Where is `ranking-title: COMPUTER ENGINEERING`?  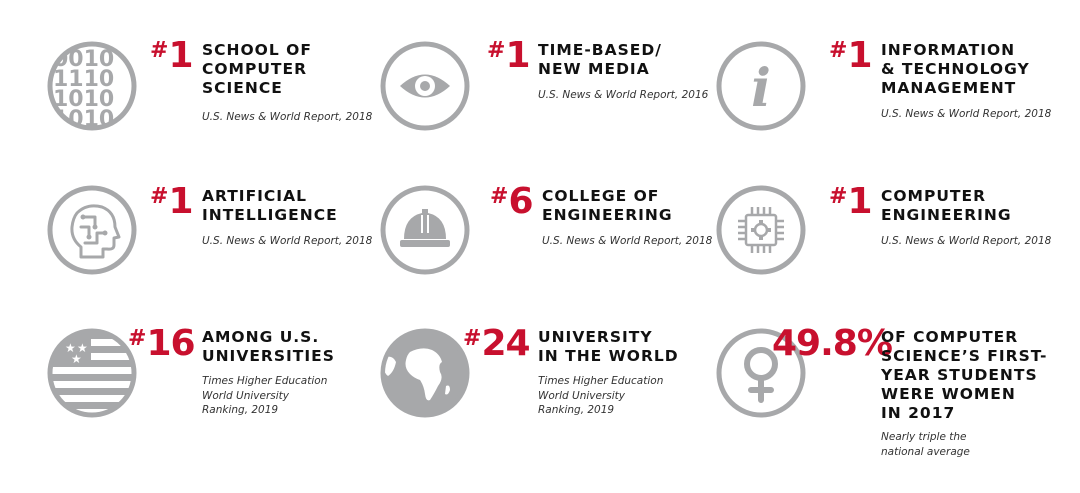 ranking-title: COMPUTER ENGINEERING is located at coordinates (946, 206).